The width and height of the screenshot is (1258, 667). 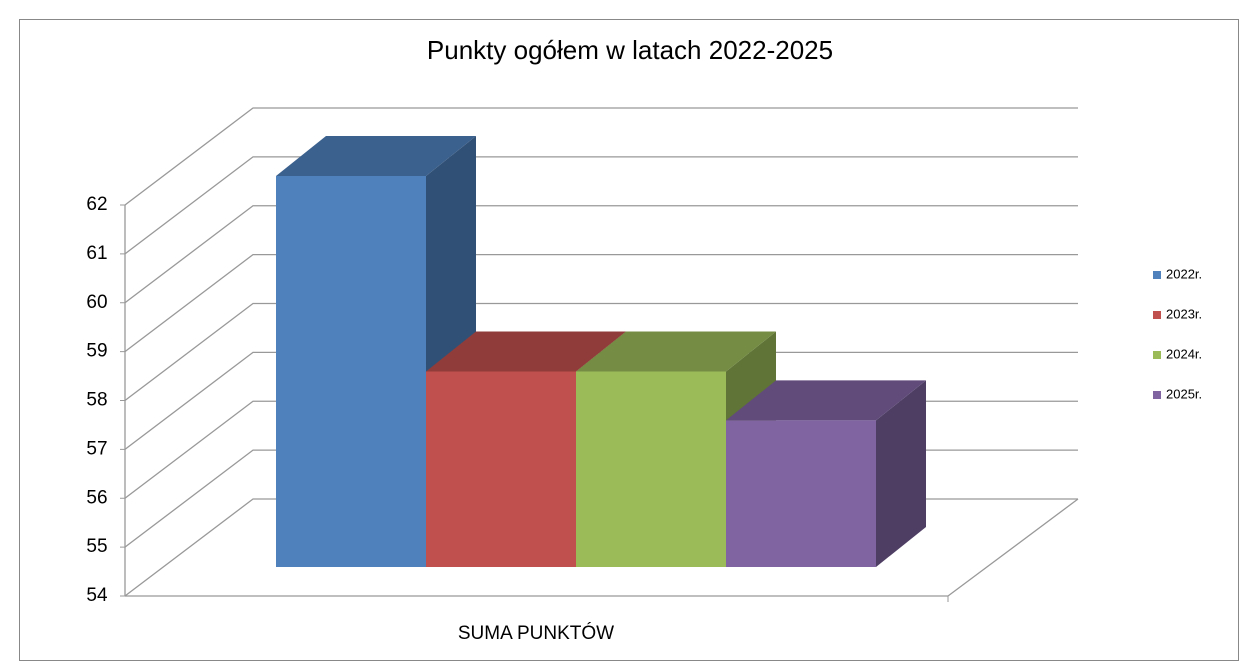 What do you see at coordinates (1184, 313) in the screenshot?
I see `legend-label: 2023r.` at bounding box center [1184, 313].